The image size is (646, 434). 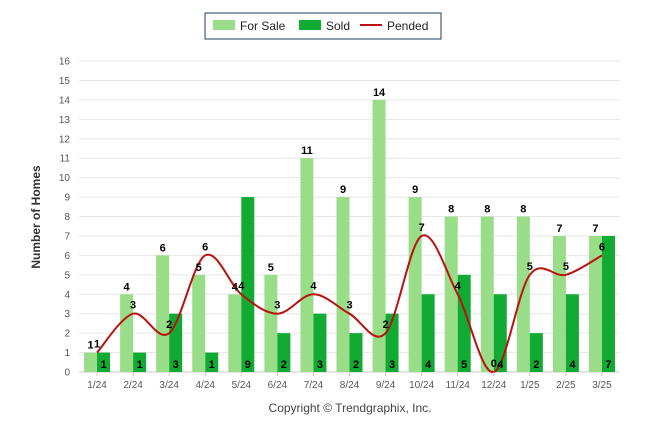 I want to click on x-tick-label: 3/24, so click(x=169, y=385).